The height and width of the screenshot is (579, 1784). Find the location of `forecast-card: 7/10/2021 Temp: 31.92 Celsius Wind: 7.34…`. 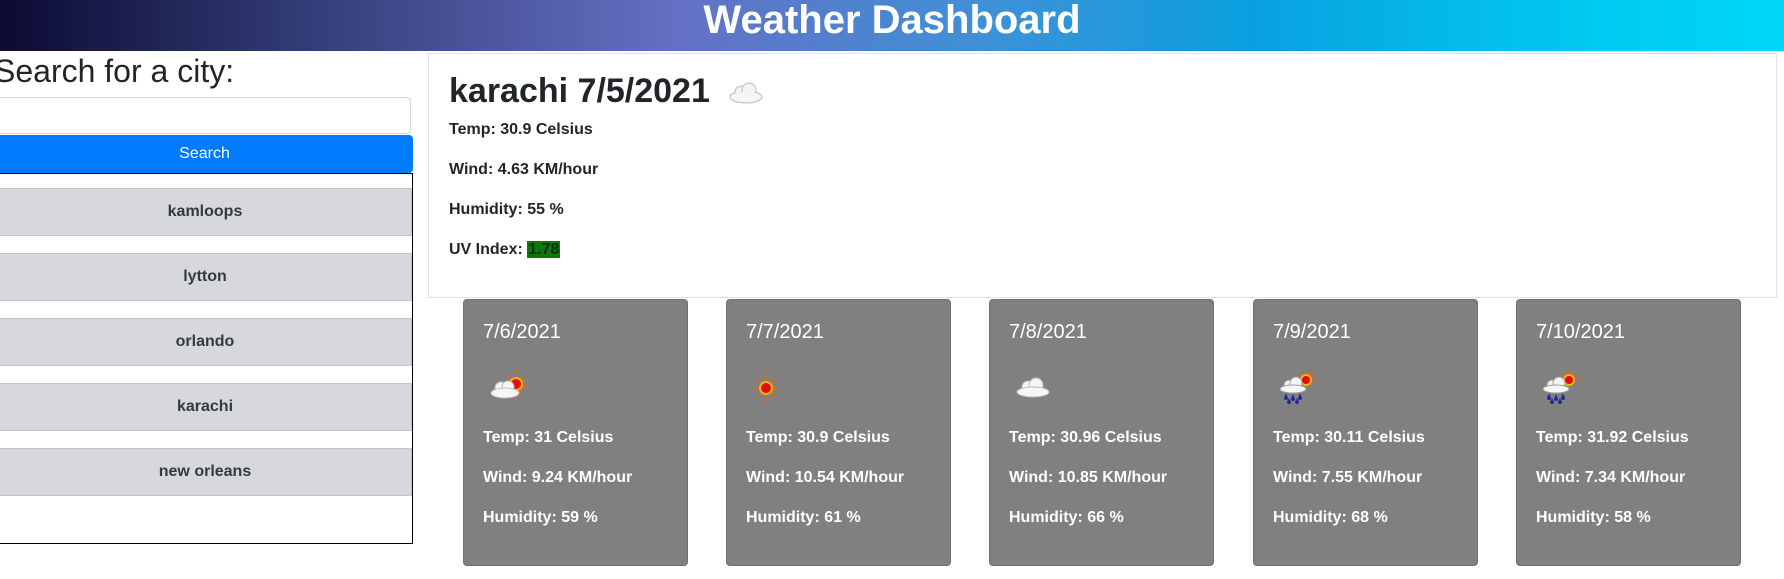

forecast-card: 7/10/2021 Temp: 31.92 Celsius Wind: 7.34… is located at coordinates (1628, 432).